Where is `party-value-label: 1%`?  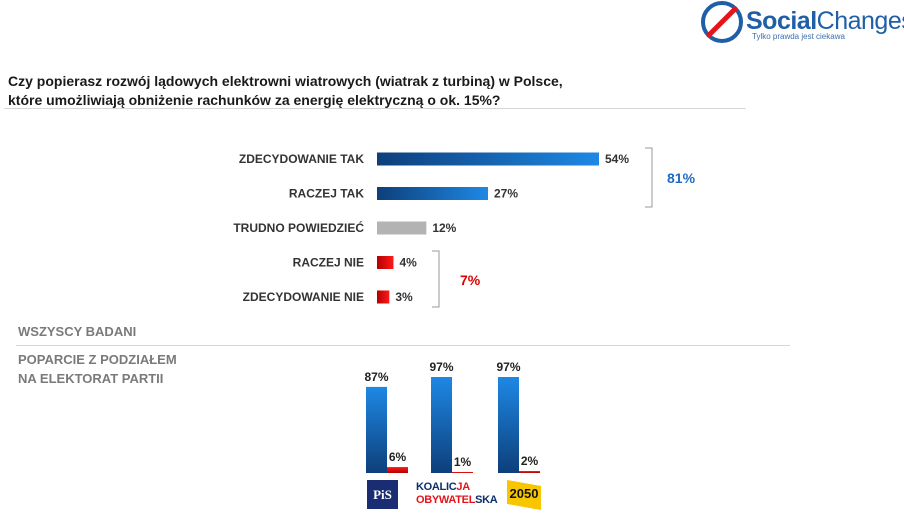 party-value-label: 1% is located at coordinates (463, 462).